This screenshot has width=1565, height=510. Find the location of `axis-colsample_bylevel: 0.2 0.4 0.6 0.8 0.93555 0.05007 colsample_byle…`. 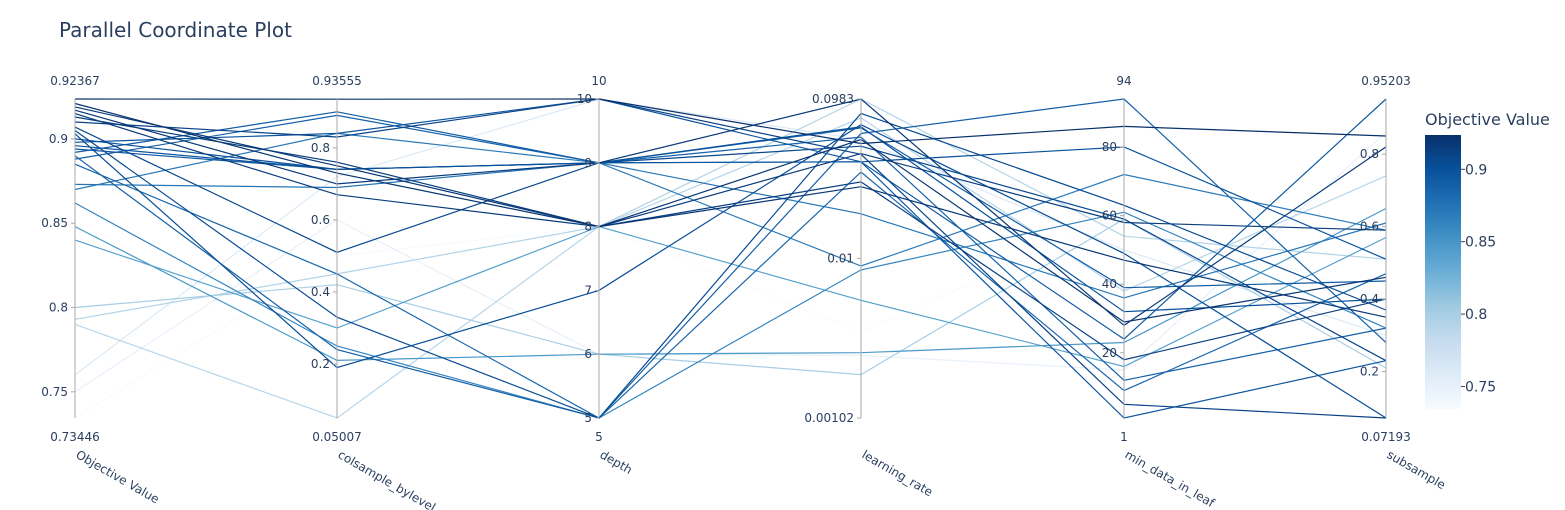

axis-colsample_bylevel: 0.2 0.4 0.6 0.8 0.93555 0.05007 colsample_byle… is located at coordinates (374, 292).